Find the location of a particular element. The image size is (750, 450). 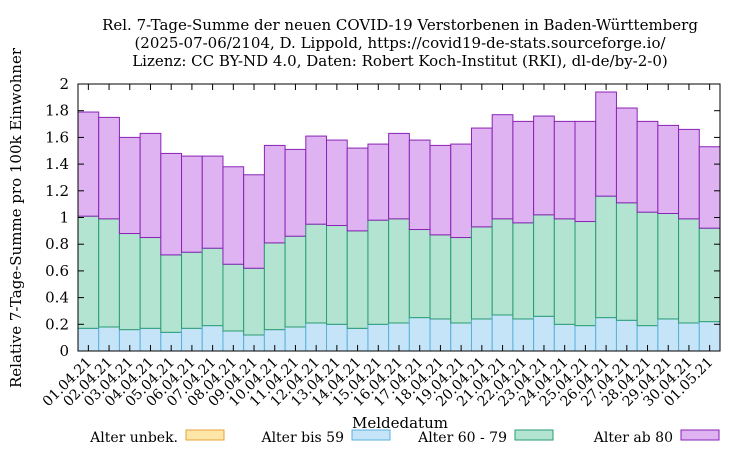

bar-segment-2-06.04.21 is located at coordinates (192, 290).